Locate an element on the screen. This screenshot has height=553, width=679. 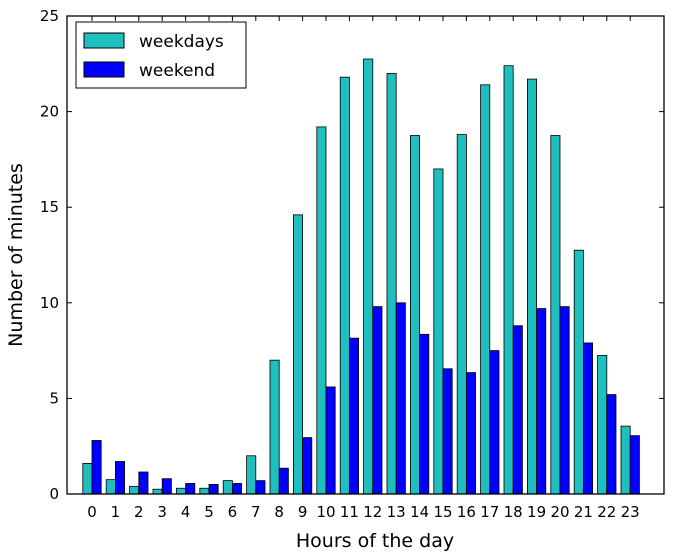
y-tick-label-10: 10 is located at coordinates (49, 303).